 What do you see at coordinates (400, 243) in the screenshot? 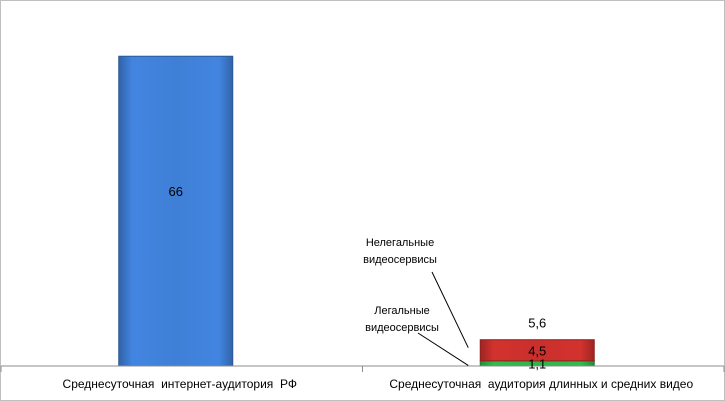
I see `annotation-0-line-0: Нелегальные` at bounding box center [400, 243].